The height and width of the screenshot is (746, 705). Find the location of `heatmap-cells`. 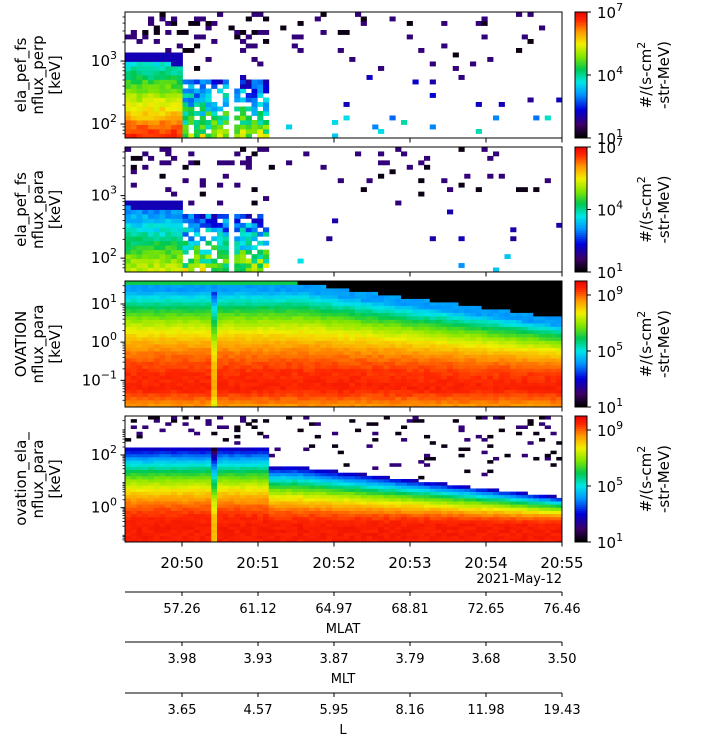

heatmap-cells is located at coordinates (344, 210).